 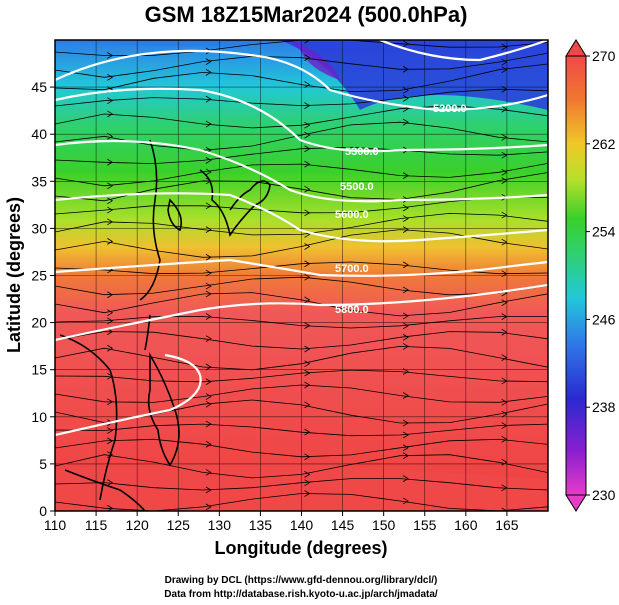 What do you see at coordinates (39, 370) in the screenshot?
I see `y-tick-label: 15` at bounding box center [39, 370].